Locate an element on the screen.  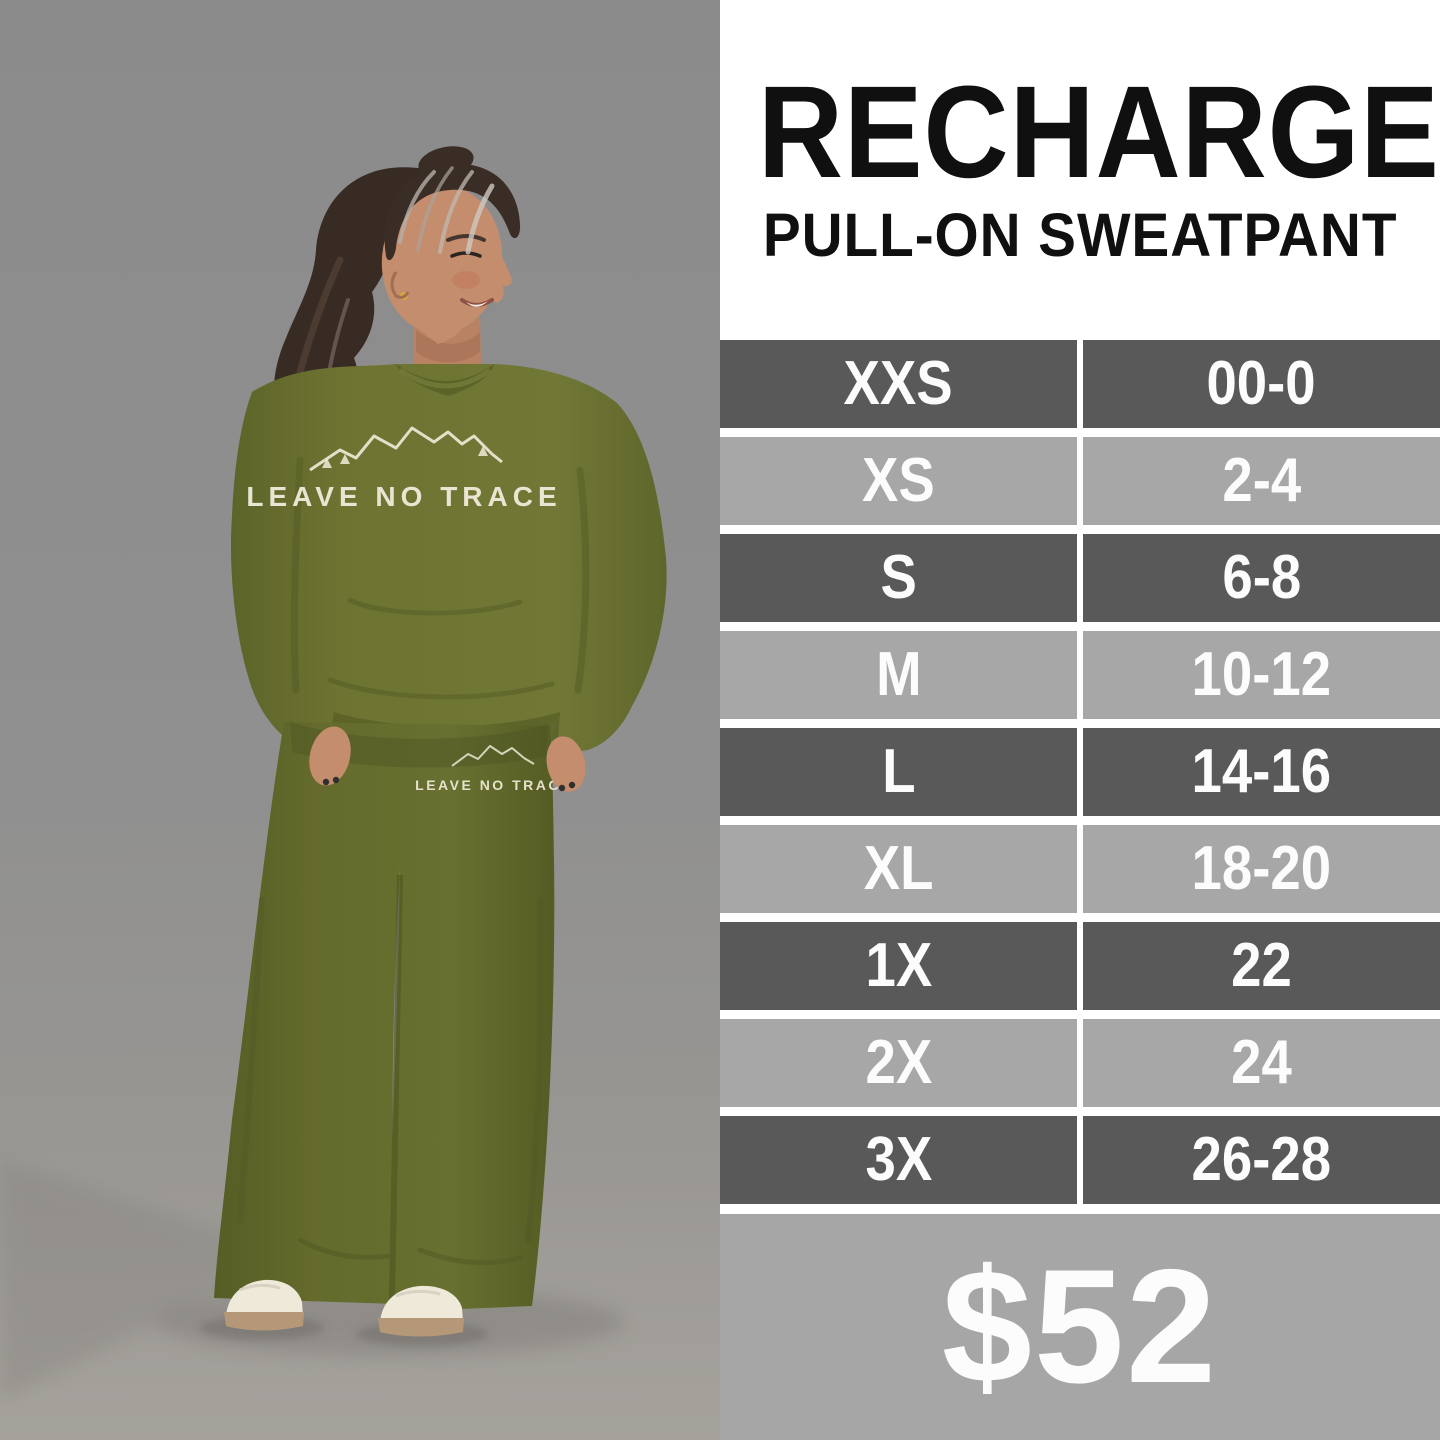
size-chart-row: S 6-8 is located at coordinates (1080, 578).